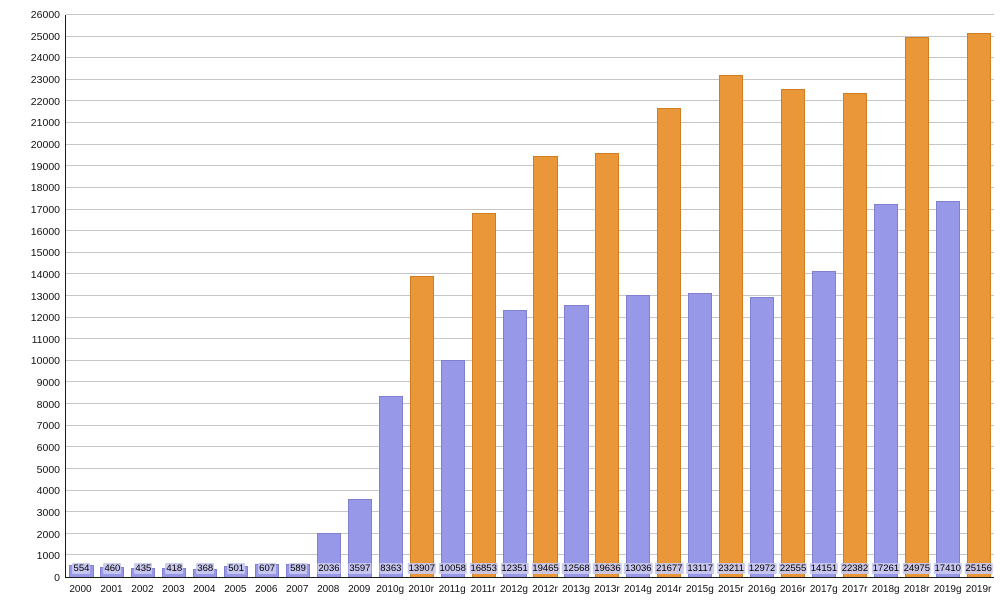  I want to click on bar-value-label: 3597, so click(360, 568).